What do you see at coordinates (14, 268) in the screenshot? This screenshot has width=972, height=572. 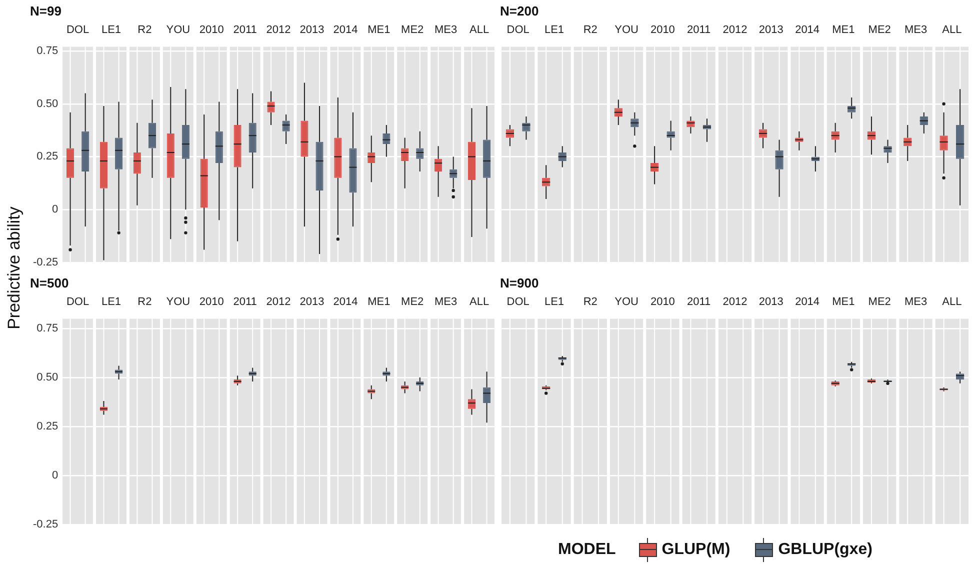 I see `y-axis-title: Predictive ability` at bounding box center [14, 268].